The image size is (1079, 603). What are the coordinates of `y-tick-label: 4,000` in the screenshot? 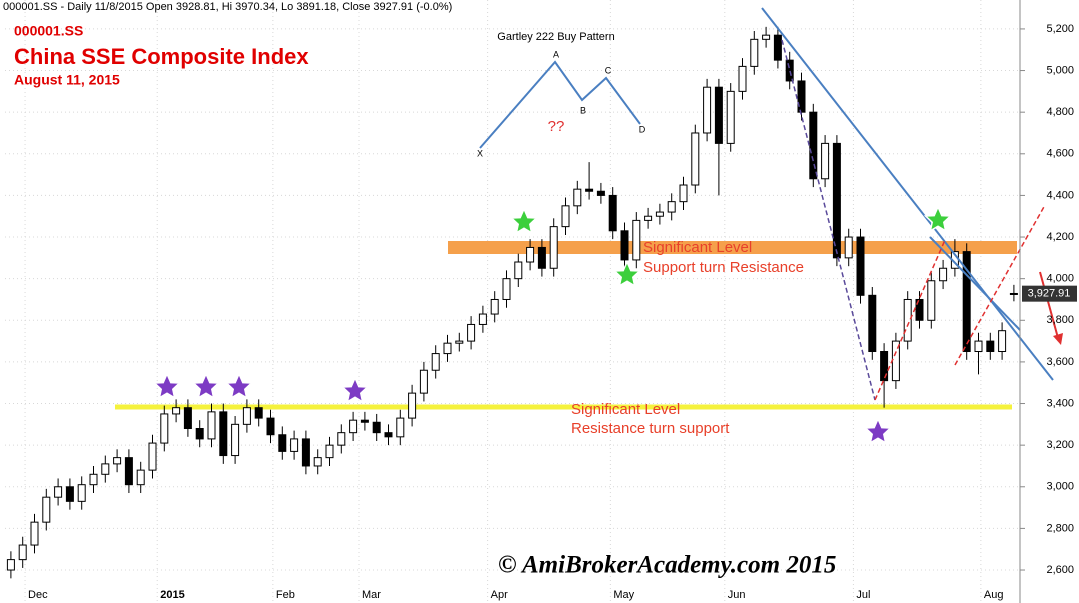 It's located at (1060, 279).